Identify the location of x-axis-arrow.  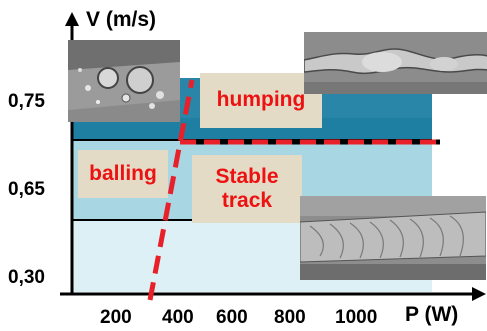
(479, 294).